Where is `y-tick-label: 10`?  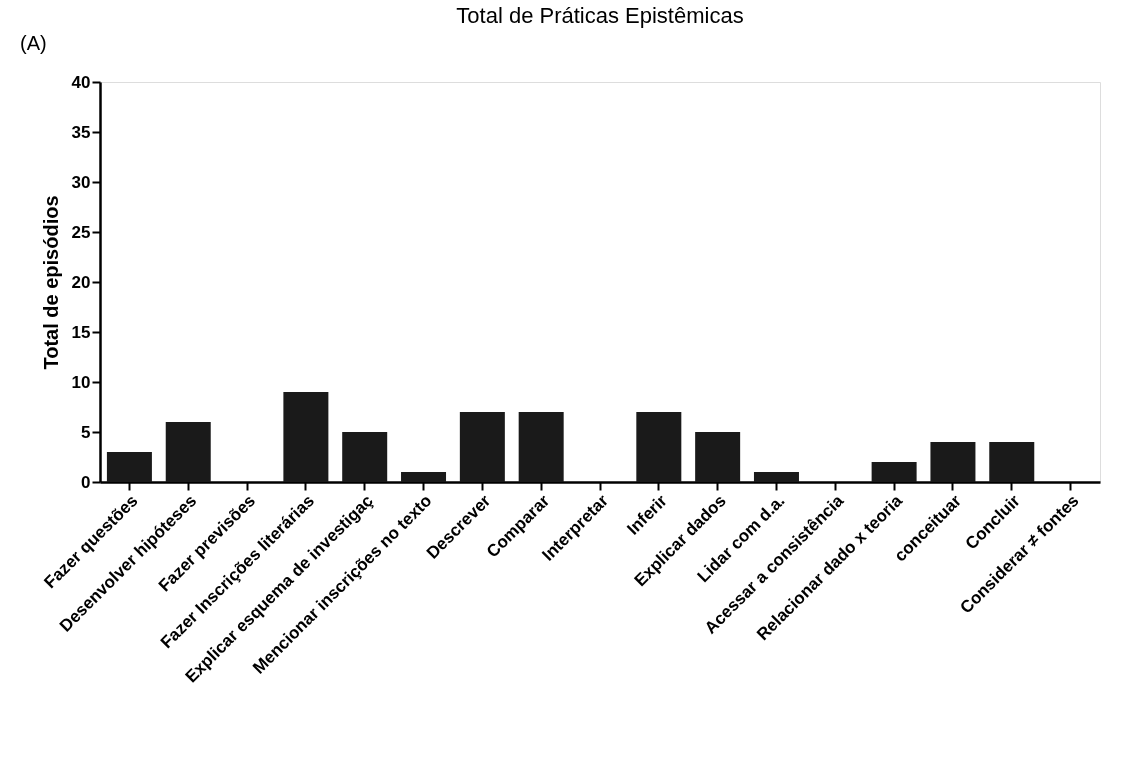
y-tick-label: 10 is located at coordinates (81, 382).